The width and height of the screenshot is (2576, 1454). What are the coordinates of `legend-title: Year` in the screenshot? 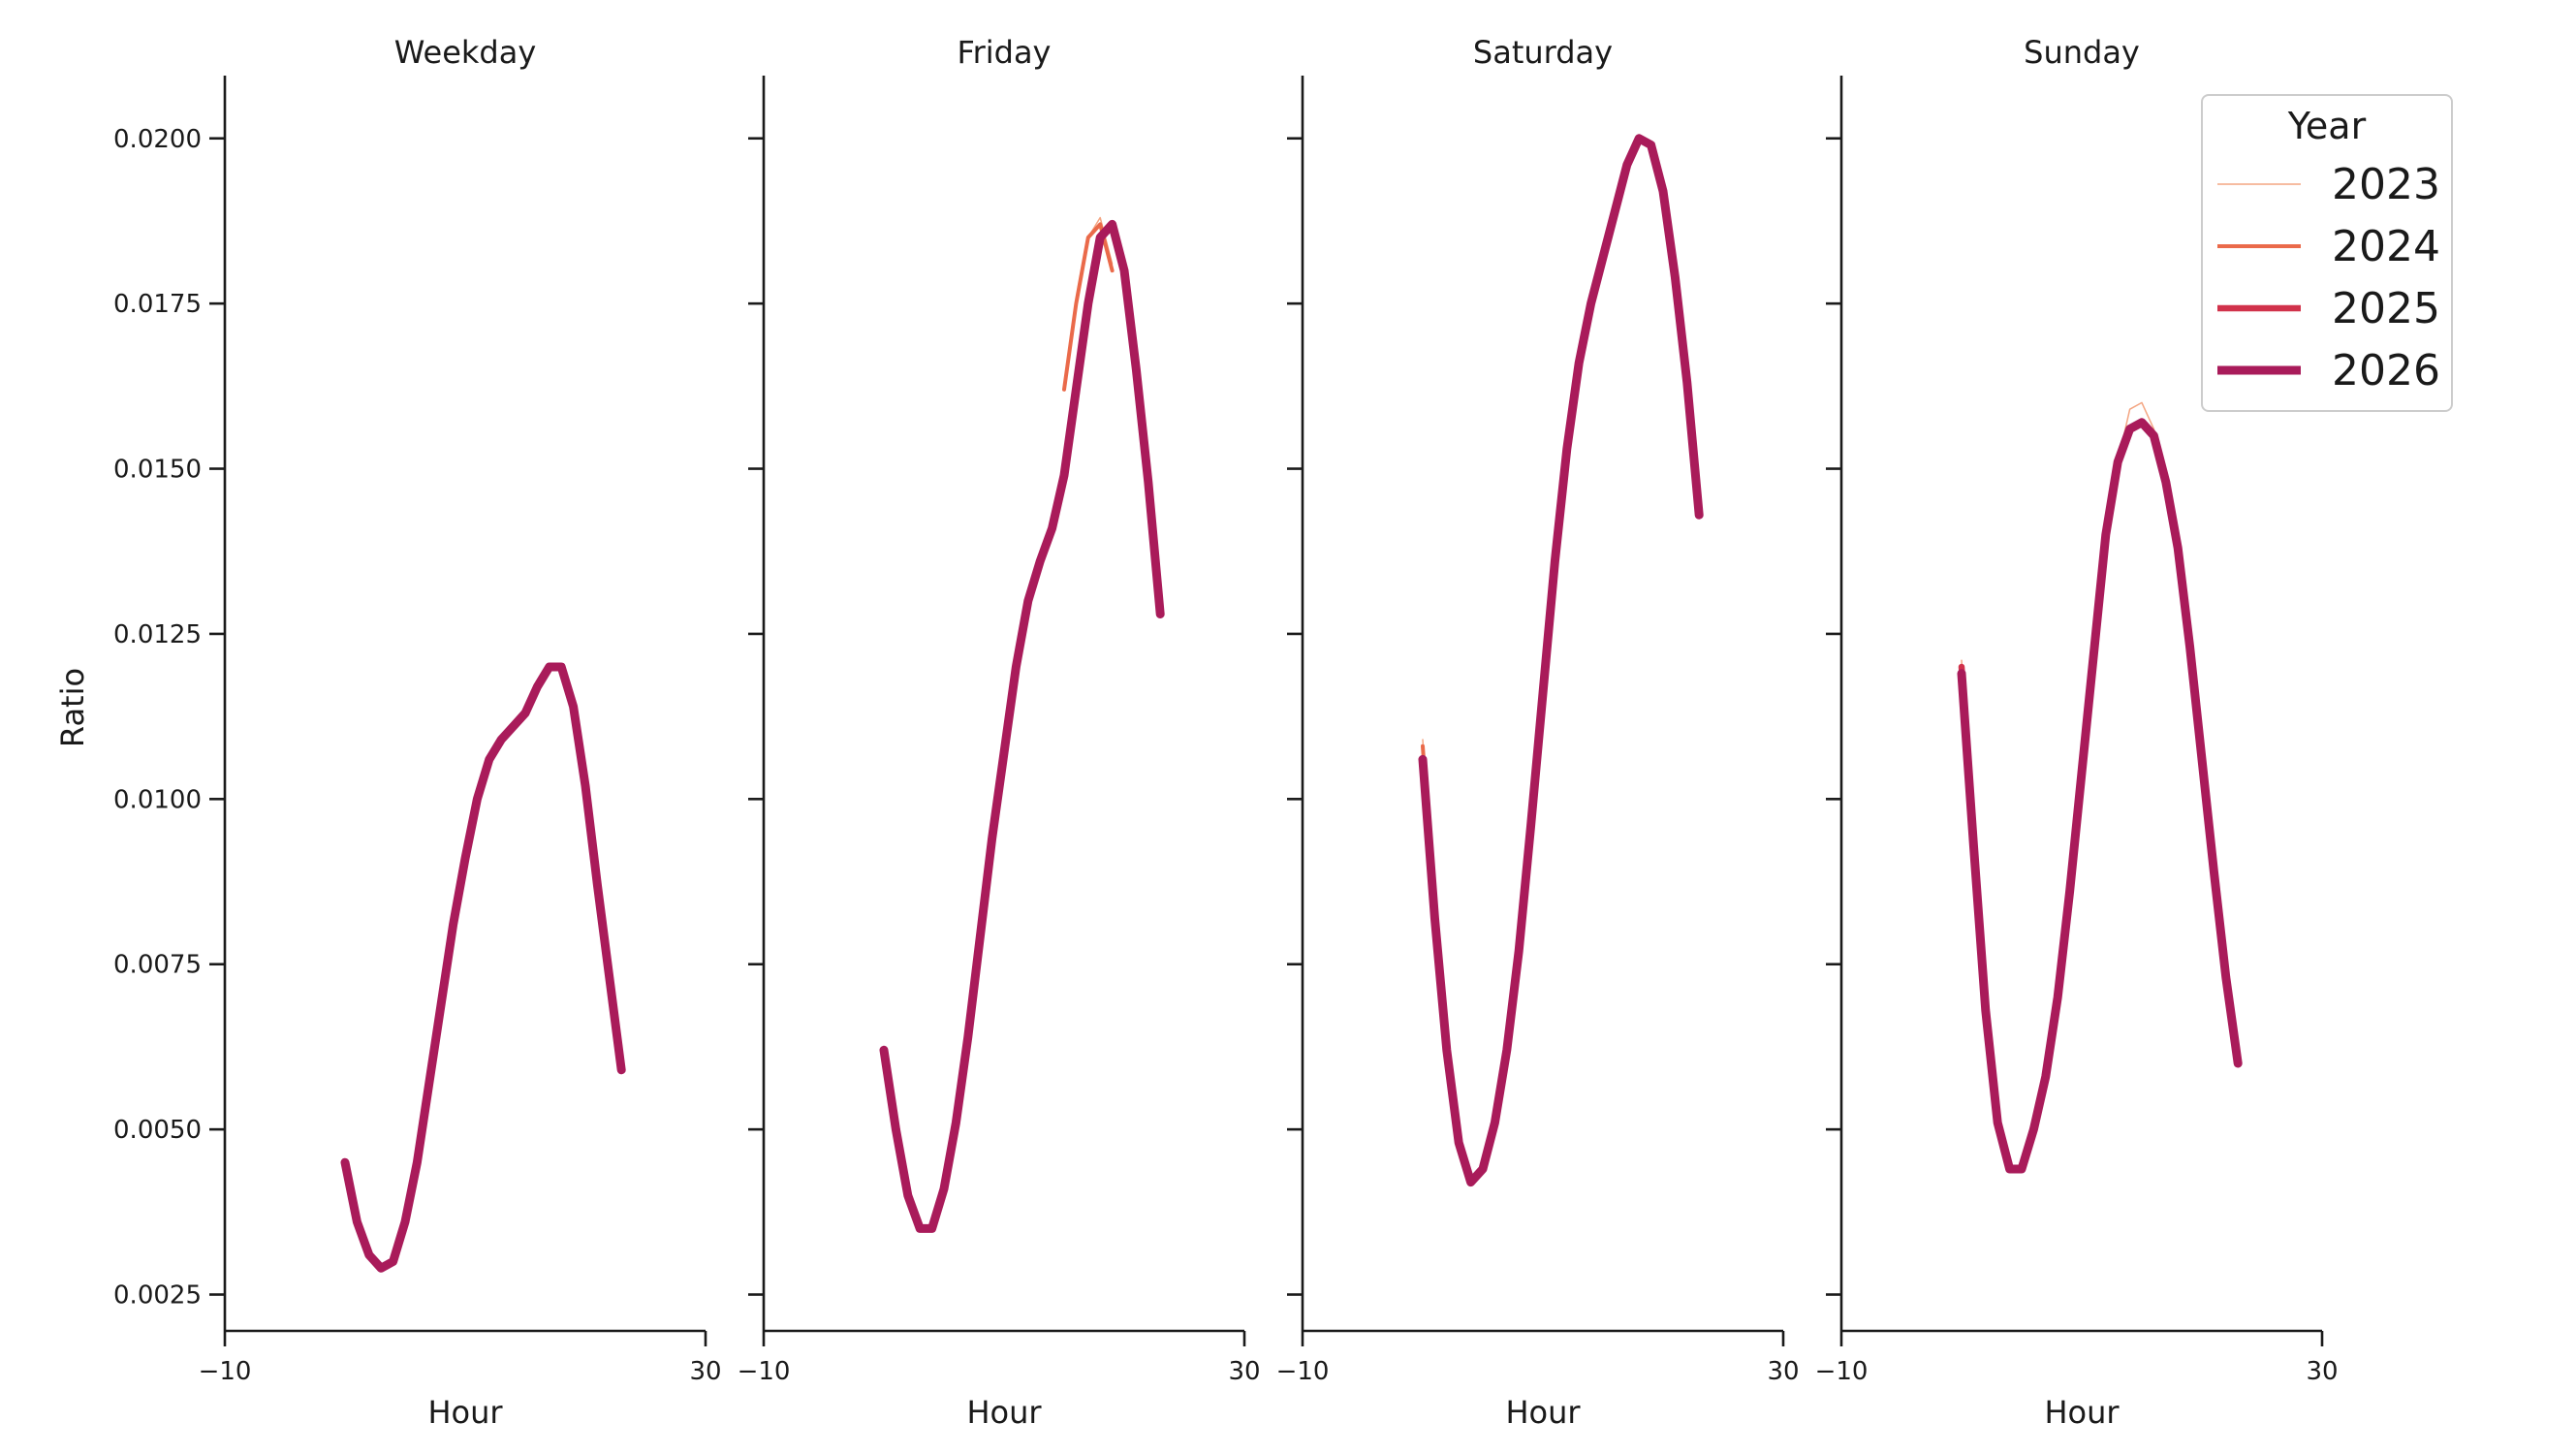 It's located at (2327, 126).